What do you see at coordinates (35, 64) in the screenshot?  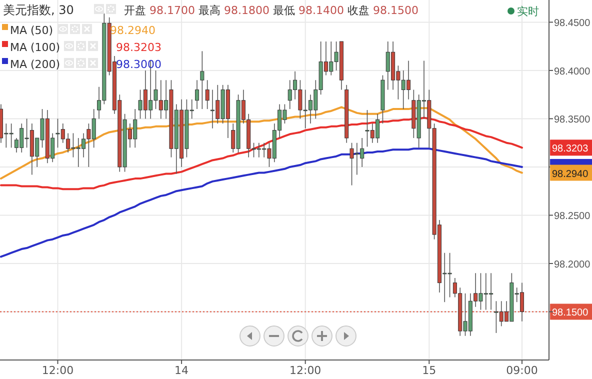 I see `legend-label: MA (200)` at bounding box center [35, 64].